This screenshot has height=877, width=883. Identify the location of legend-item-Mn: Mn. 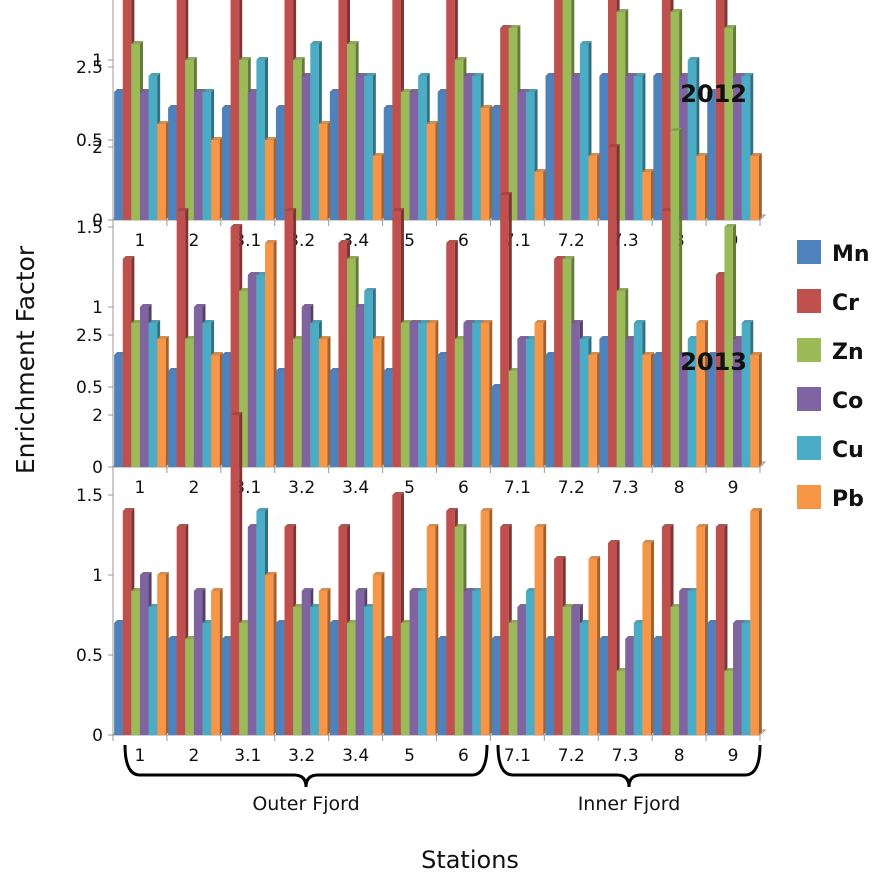
(833, 253).